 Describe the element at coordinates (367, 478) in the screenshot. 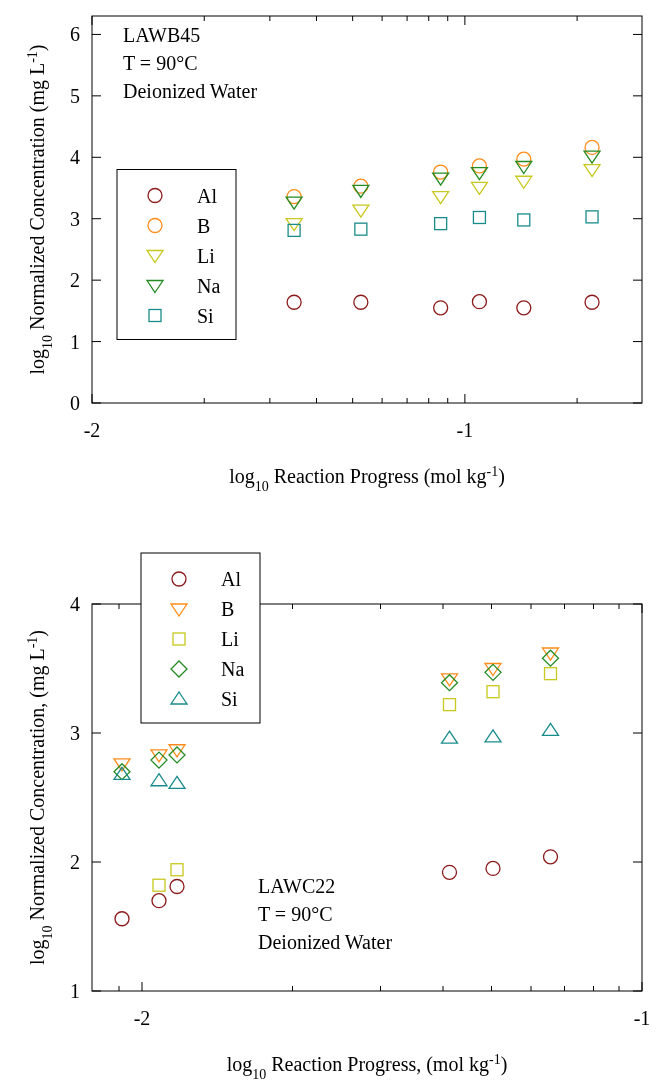

I see `x-axis-title: log$_{10}$ Reaction Progress (mol kg$^{-1}$)` at that location.